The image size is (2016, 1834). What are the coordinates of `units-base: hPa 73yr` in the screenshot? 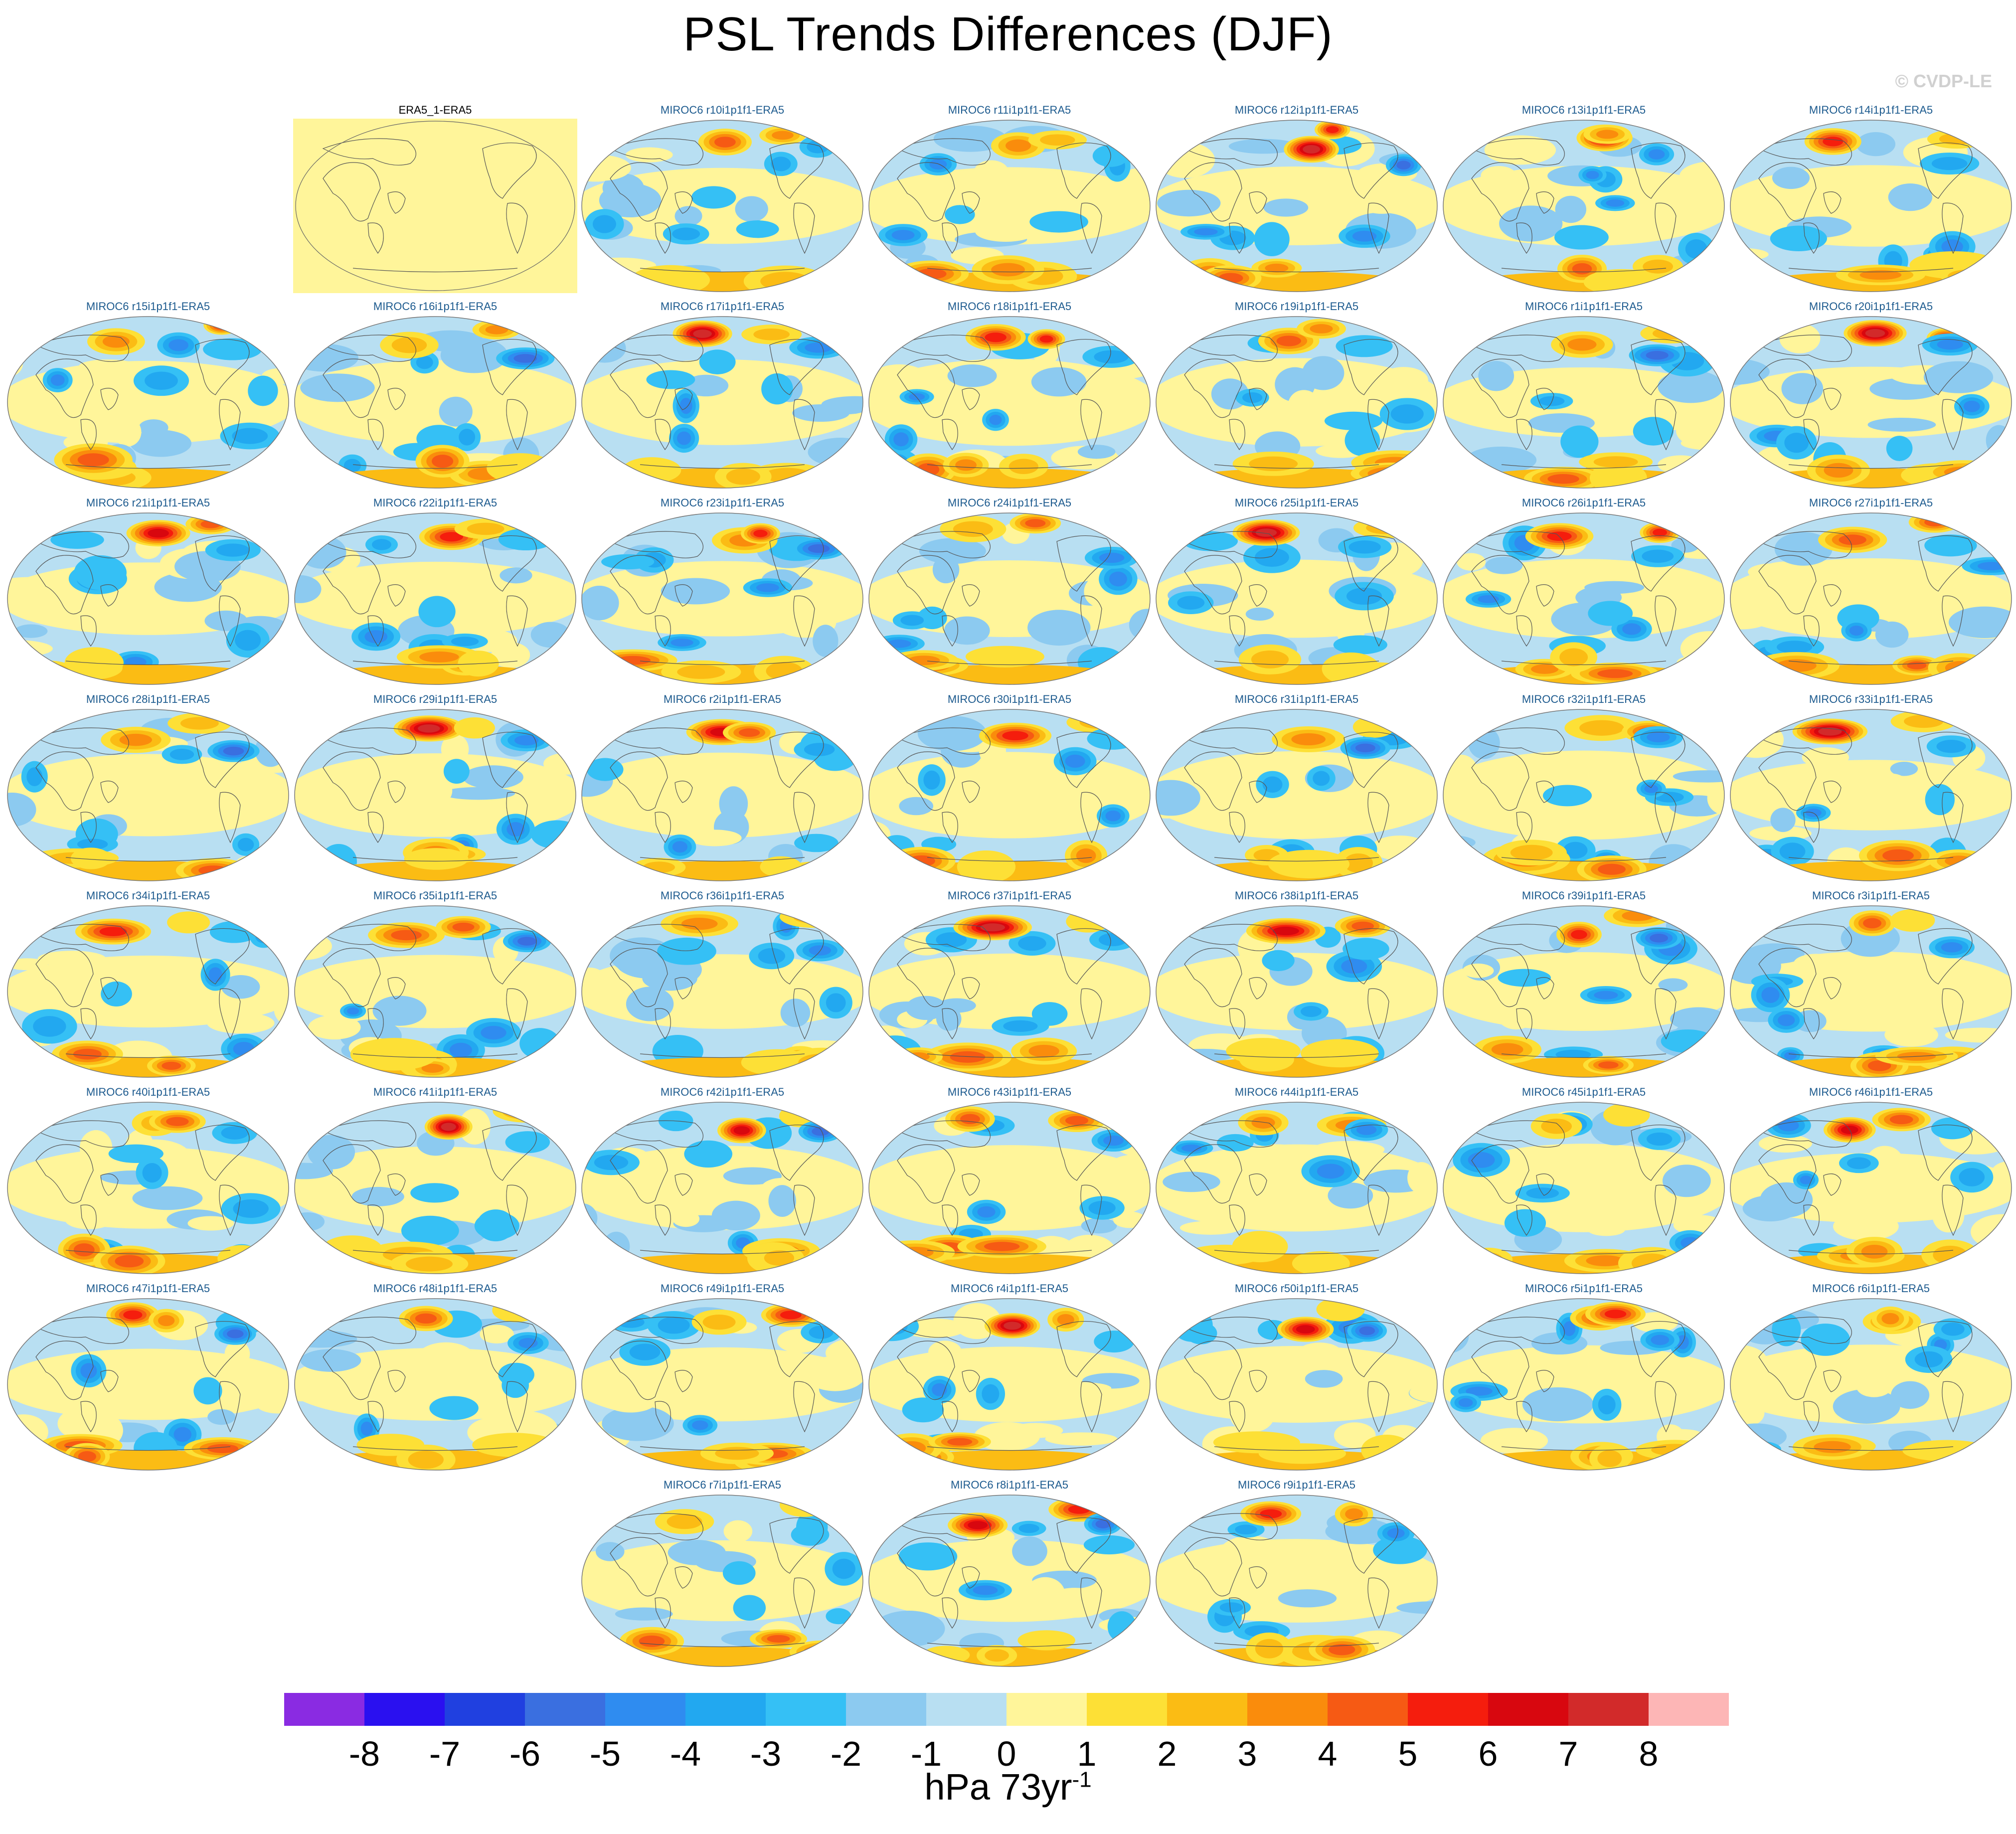 It's located at (998, 1787).